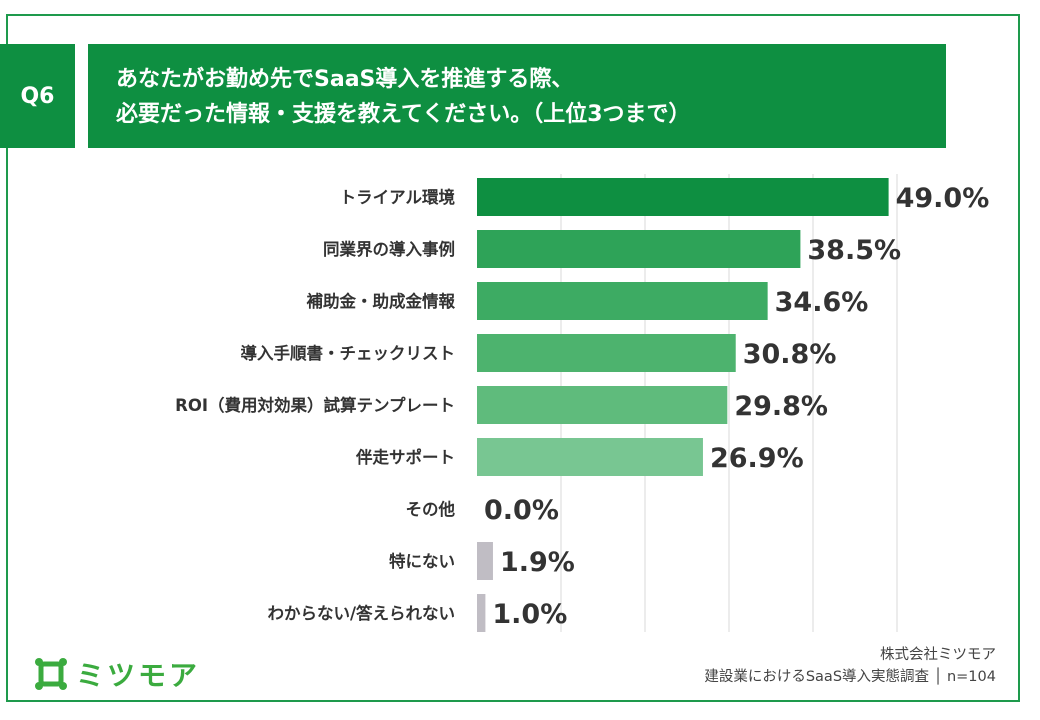 The width and height of the screenshot is (1040, 720). What do you see at coordinates (521, 510) in the screenshot?
I see `value-label: 0.0%` at bounding box center [521, 510].